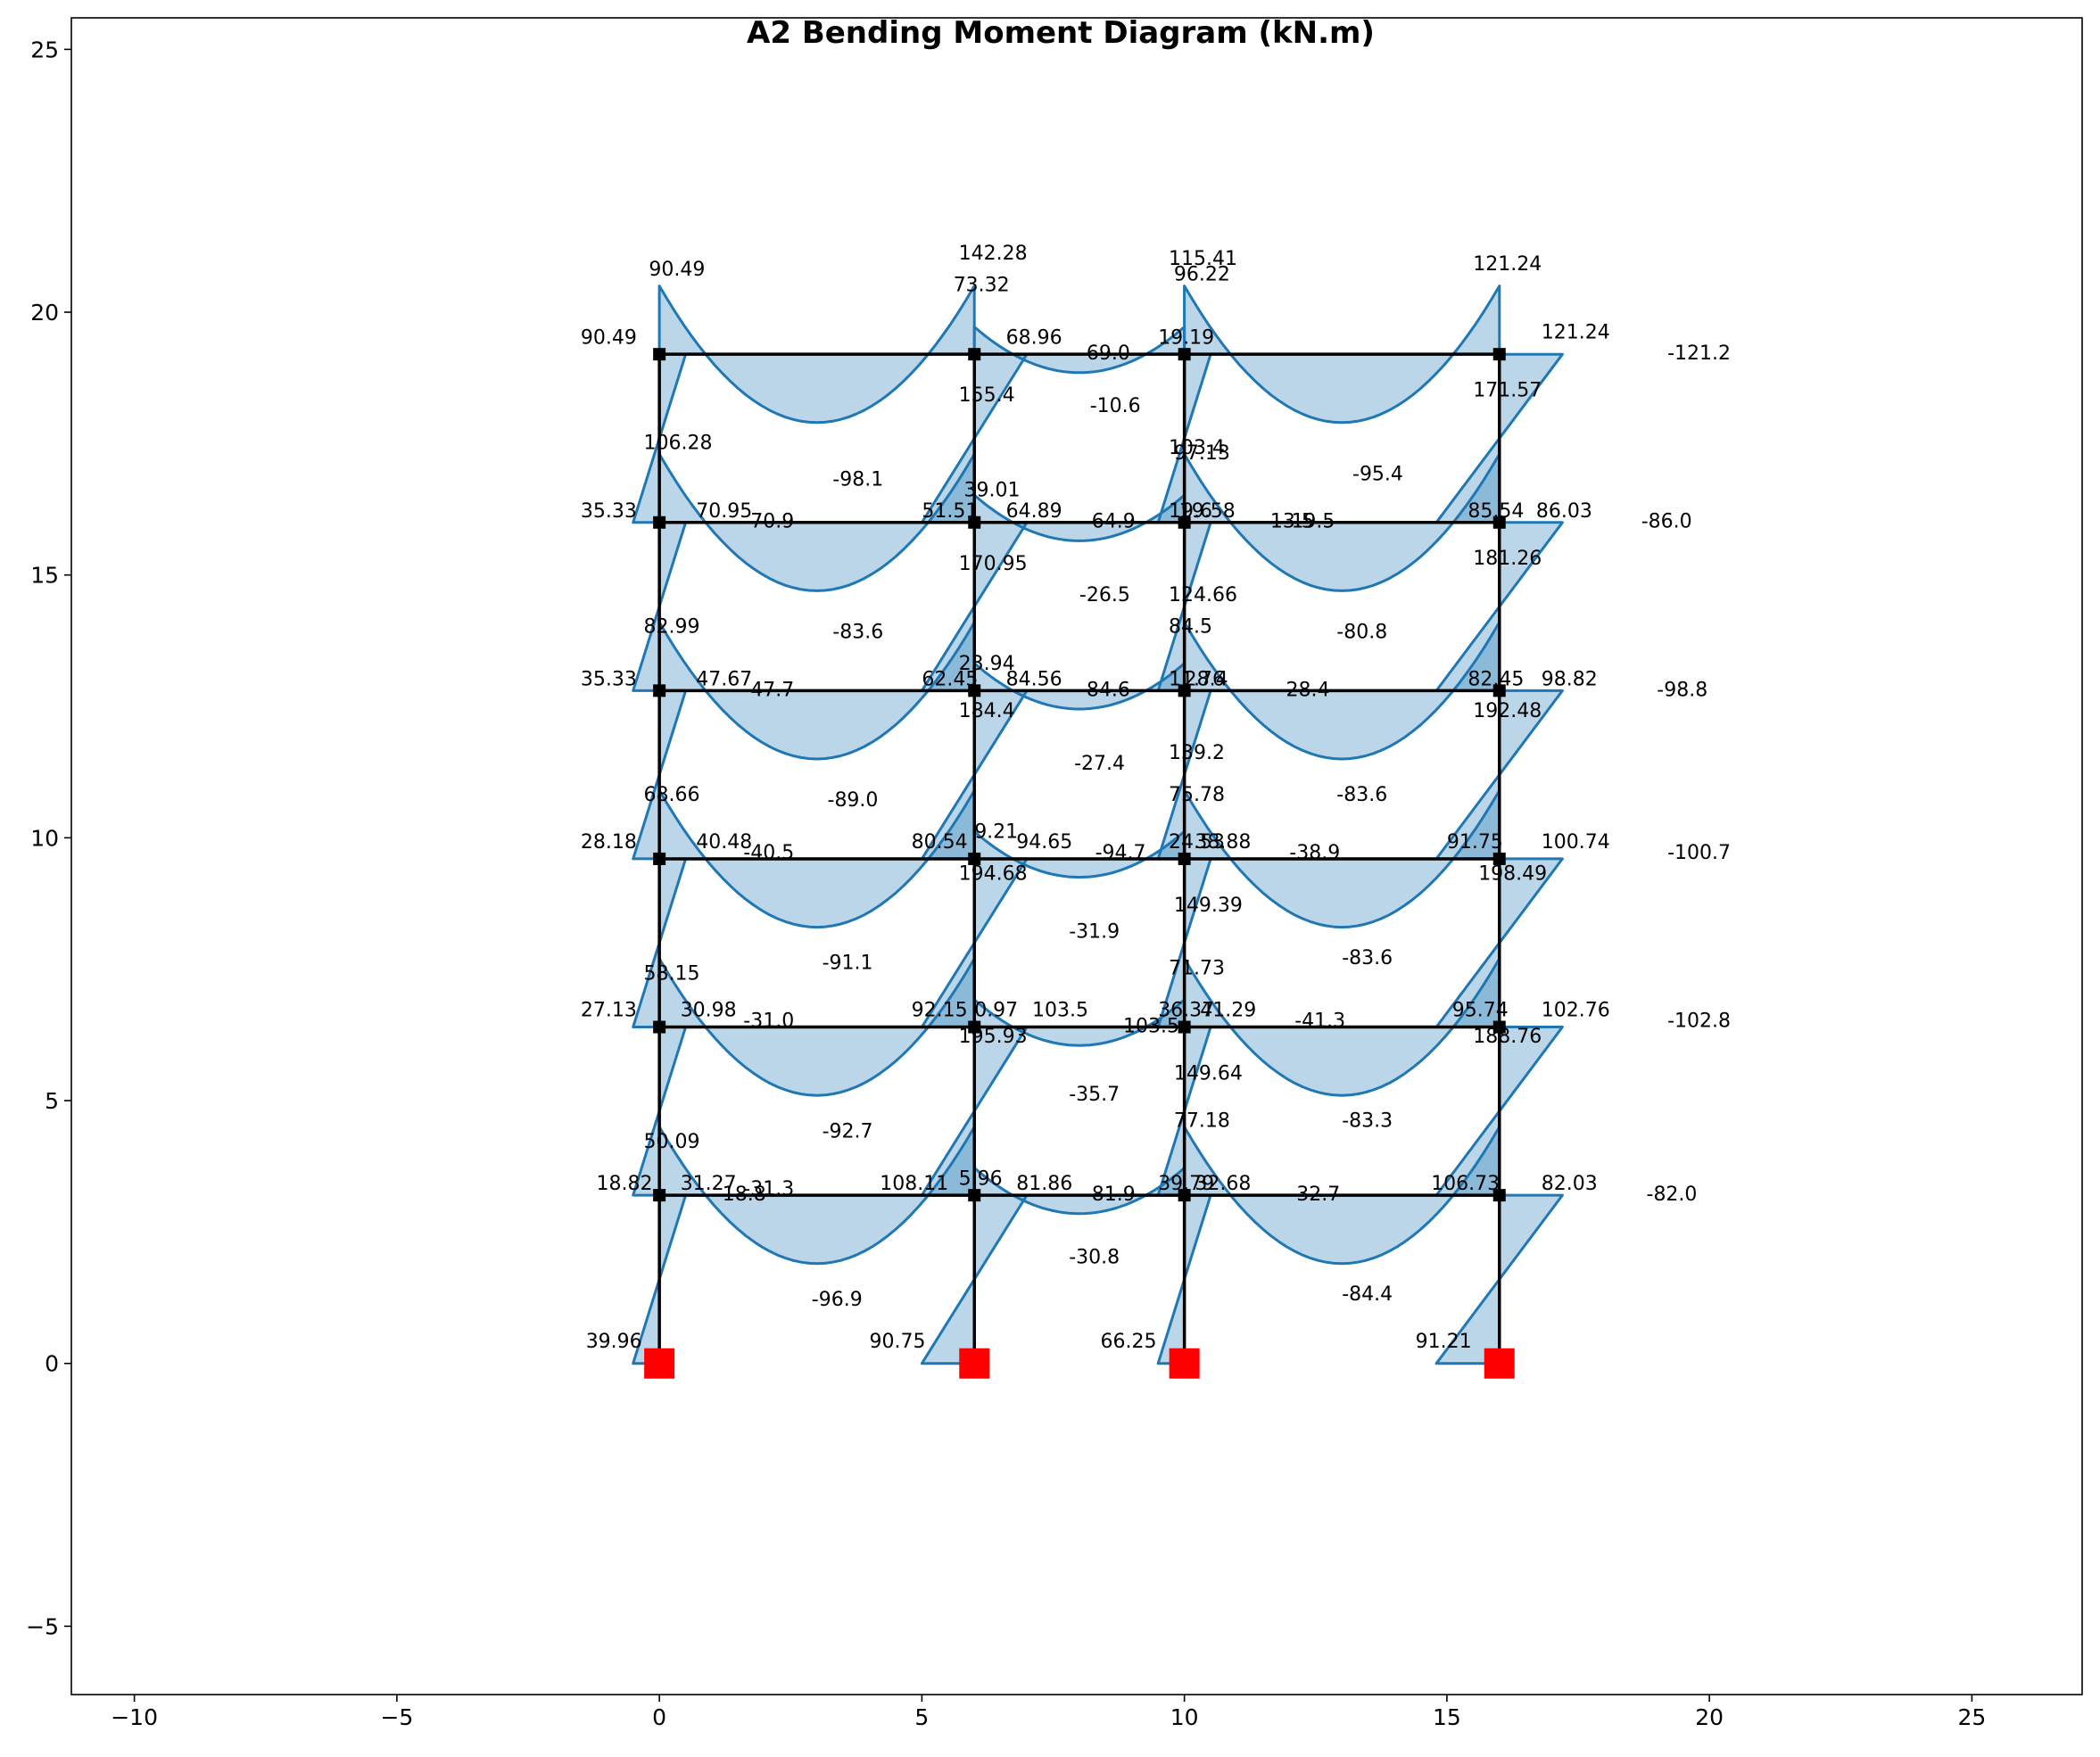 The width and height of the screenshot is (2100, 1757). What do you see at coordinates (709, 1184) in the screenshot?
I see `moment-value-label: 31.27` at bounding box center [709, 1184].